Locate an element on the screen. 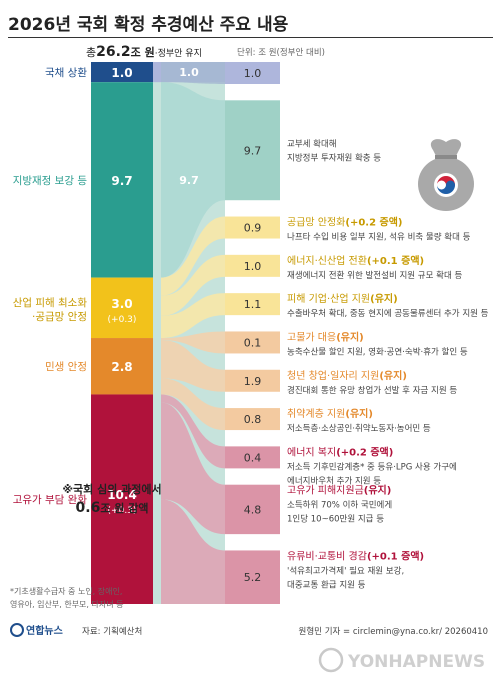 The width and height of the screenshot is (499, 689). total-column-value: 9.7 is located at coordinates (189, 180).